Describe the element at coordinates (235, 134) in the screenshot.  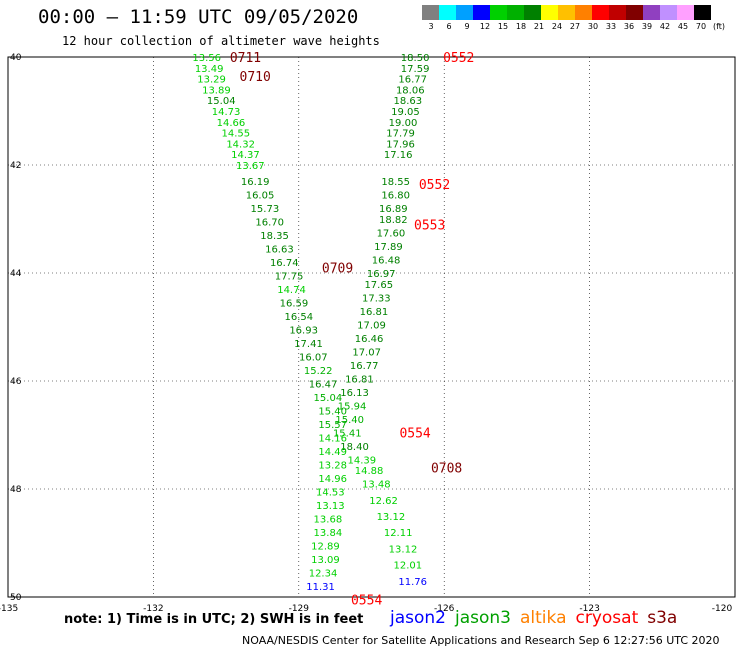
I see `wave-height-value: 14.55` at that location.